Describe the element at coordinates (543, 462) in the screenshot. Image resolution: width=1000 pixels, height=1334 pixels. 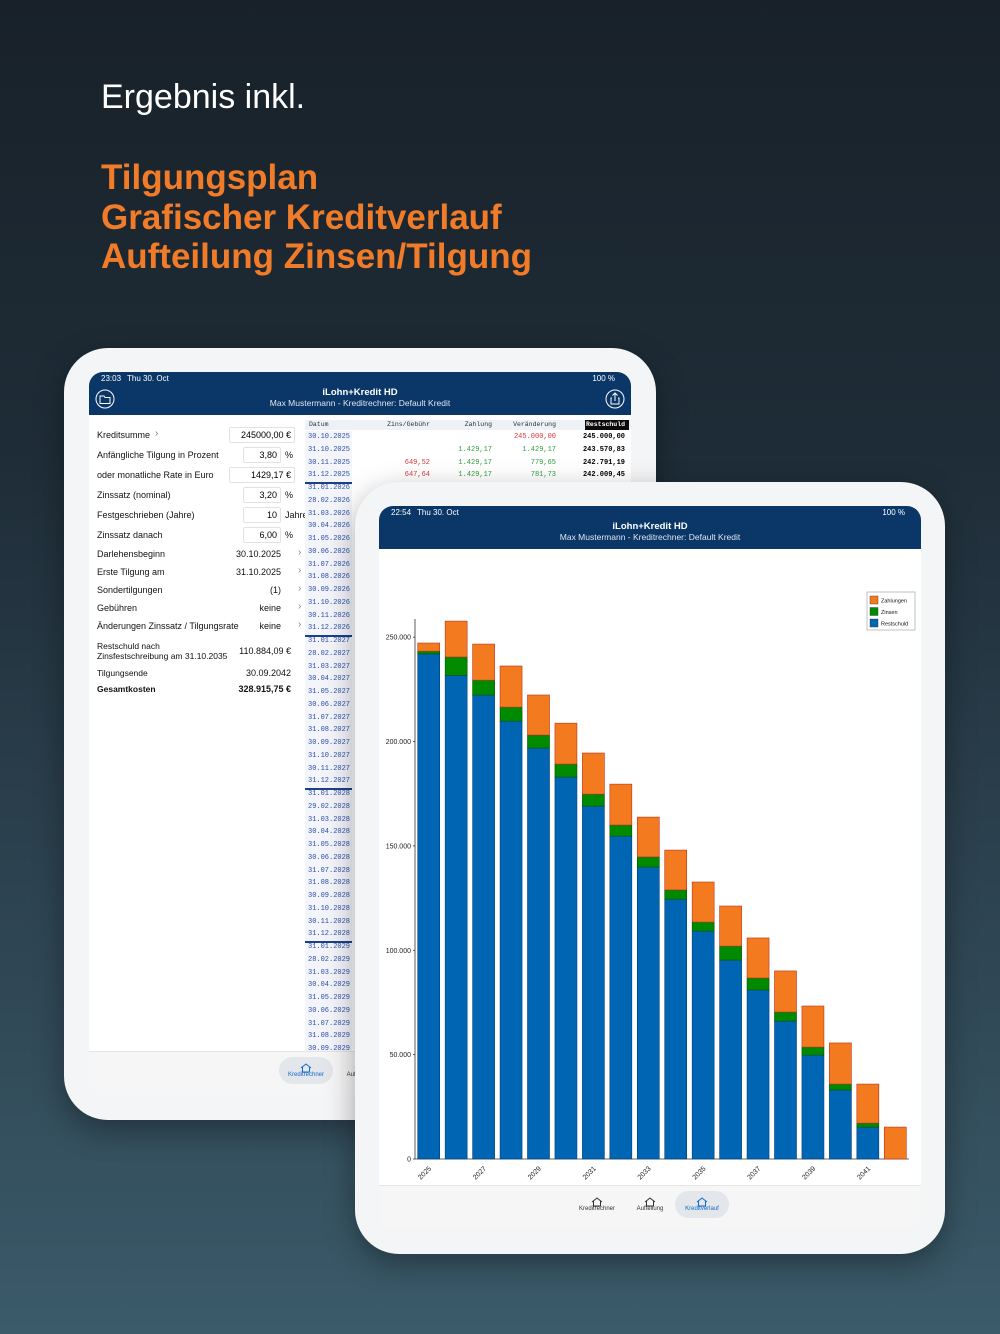
I see `table-cell: 779,65` at that location.